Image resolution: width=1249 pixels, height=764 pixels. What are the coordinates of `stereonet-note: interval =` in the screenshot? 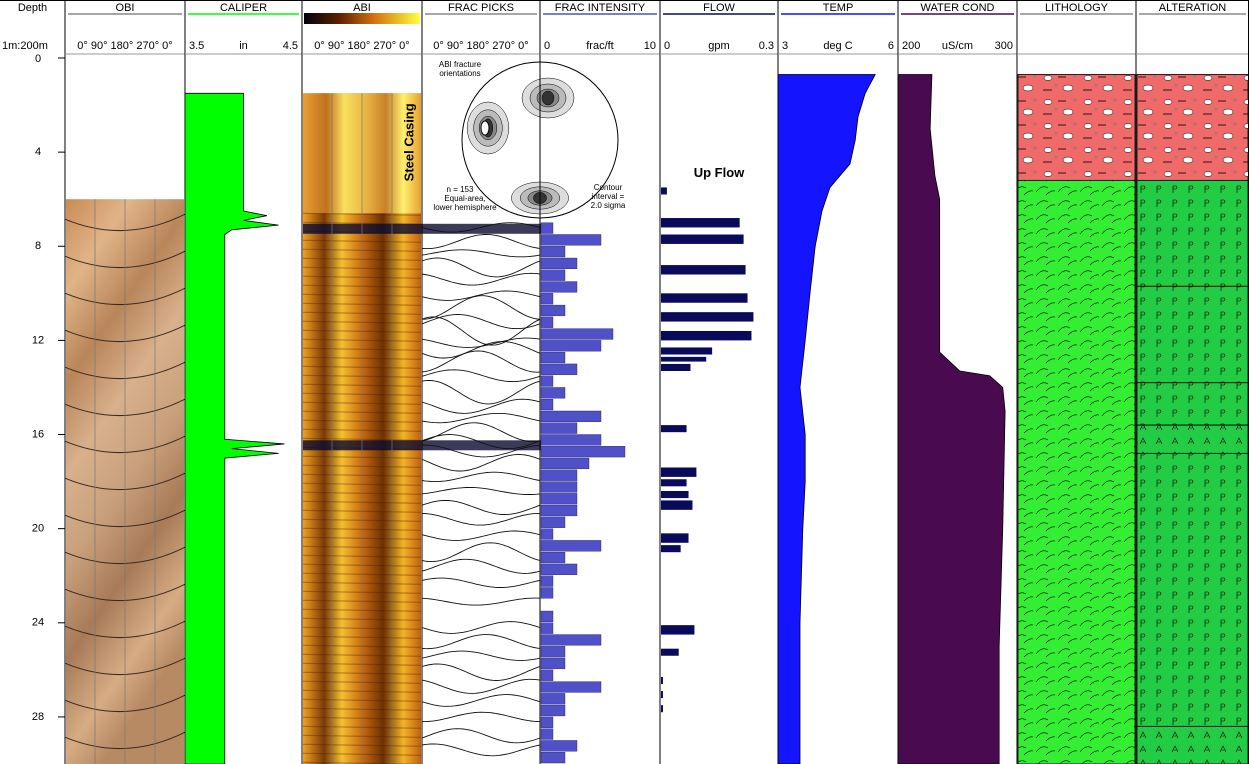 It's located at (608, 196).